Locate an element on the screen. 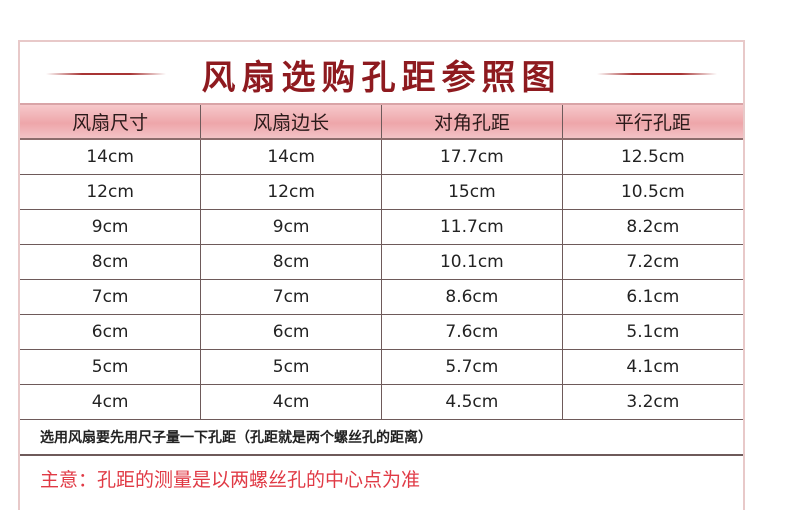 The width and height of the screenshot is (790, 510). table-row: 6cm 6cm 7.6cm 5.1cm is located at coordinates (381, 332).